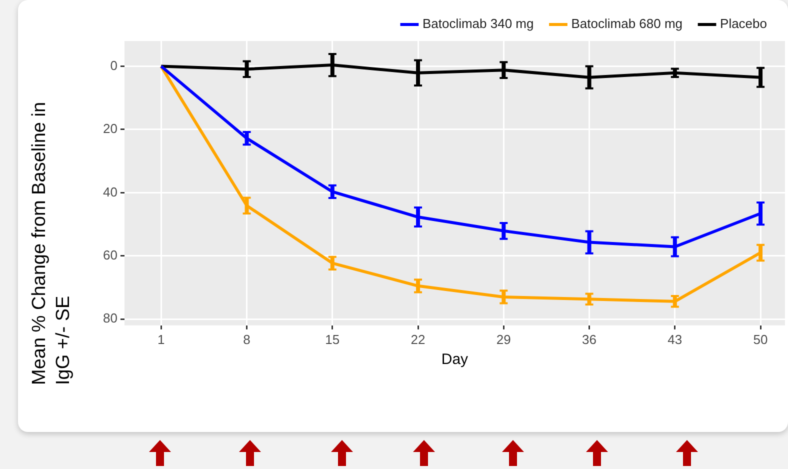 The height and width of the screenshot is (469, 788). Describe the element at coordinates (332, 339) in the screenshot. I see `x-tick-label: 15` at that location.